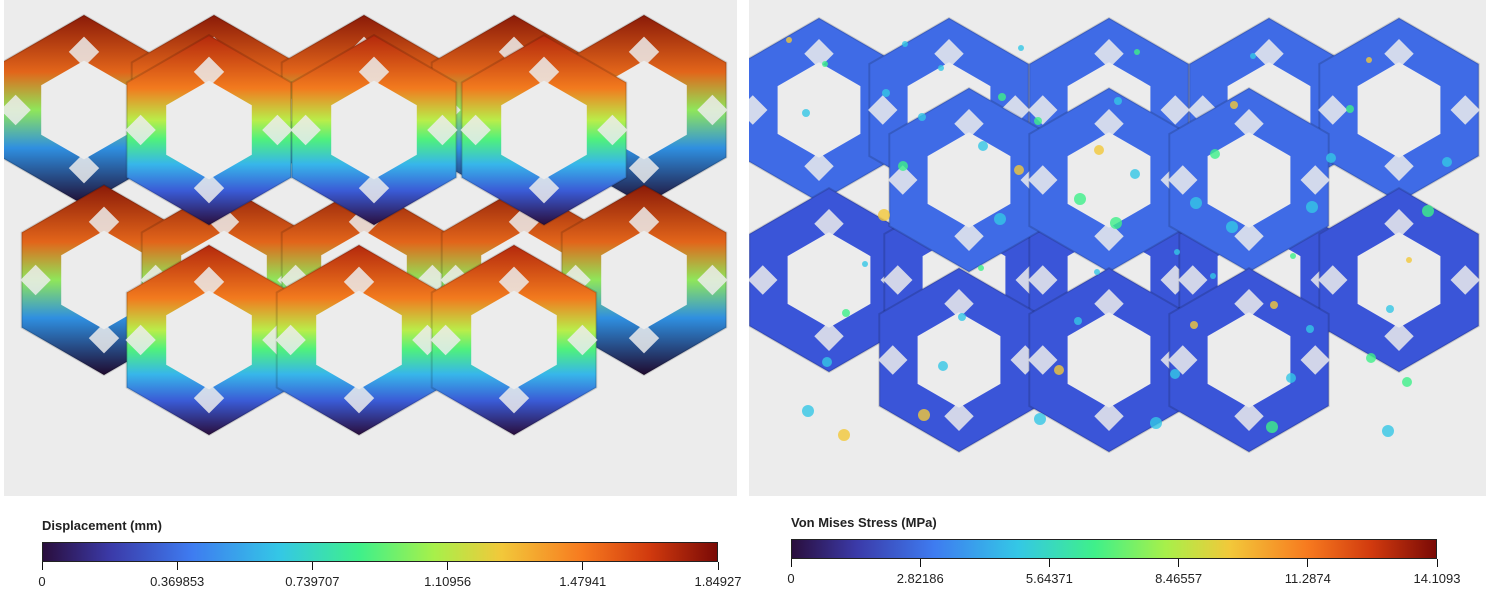  Describe the element at coordinates (42, 581) in the screenshot. I see `displacement-tick-label: 0` at that location.